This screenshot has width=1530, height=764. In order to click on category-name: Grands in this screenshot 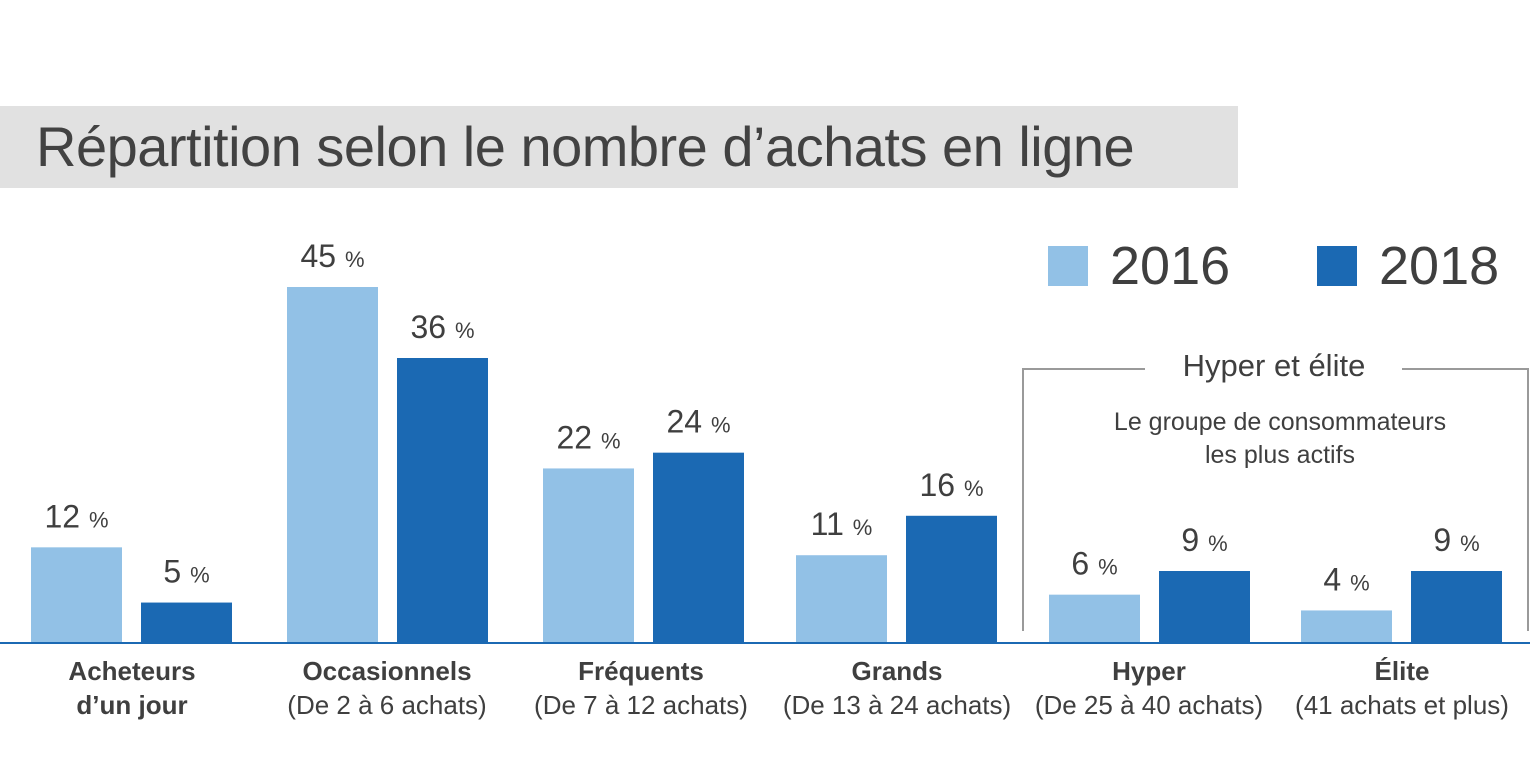, I will do `click(897, 671)`.